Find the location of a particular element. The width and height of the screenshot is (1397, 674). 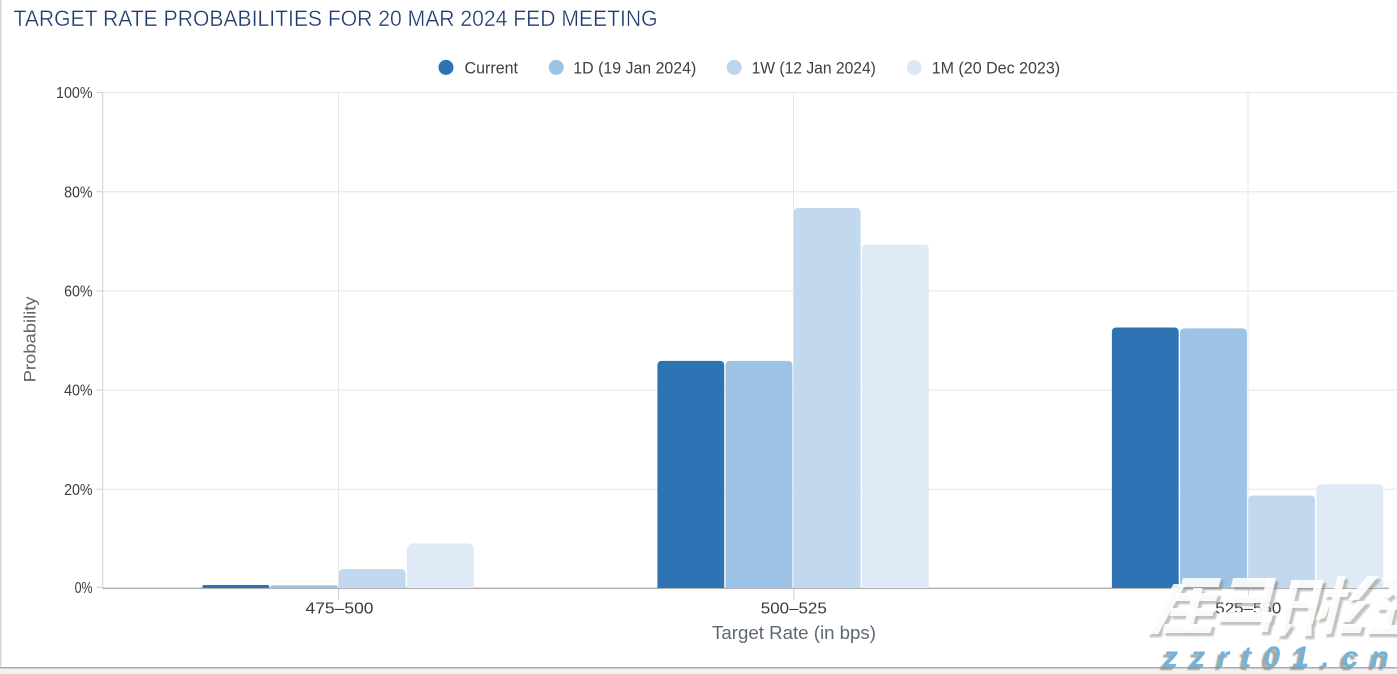

svg-text: 40% is located at coordinates (78, 391).